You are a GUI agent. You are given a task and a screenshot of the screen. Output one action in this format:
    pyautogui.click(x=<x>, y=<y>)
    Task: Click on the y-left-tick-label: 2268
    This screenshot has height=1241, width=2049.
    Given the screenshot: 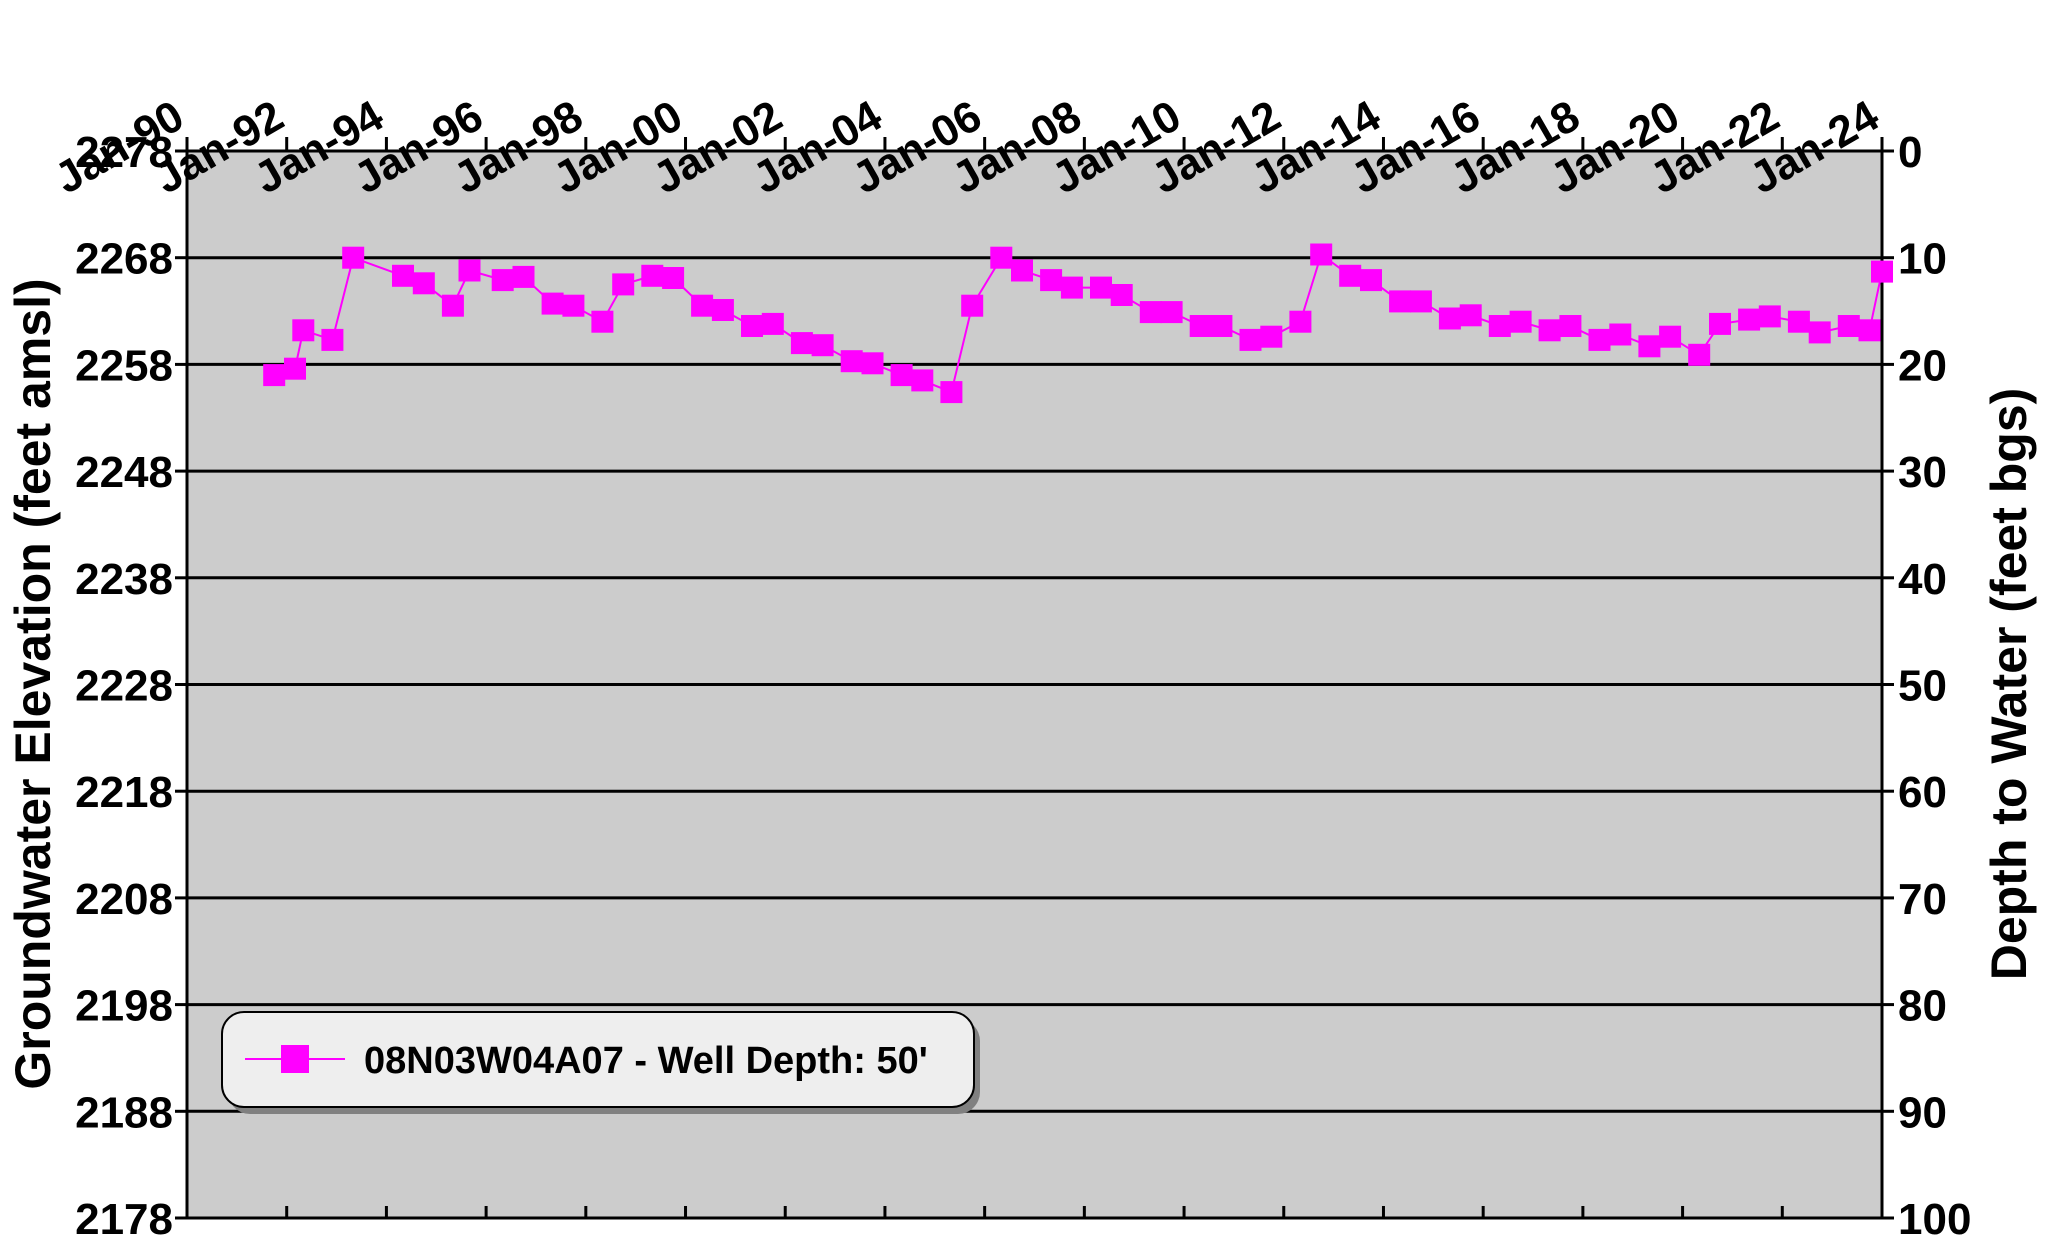 What is the action you would take?
    pyautogui.click(x=124, y=259)
    